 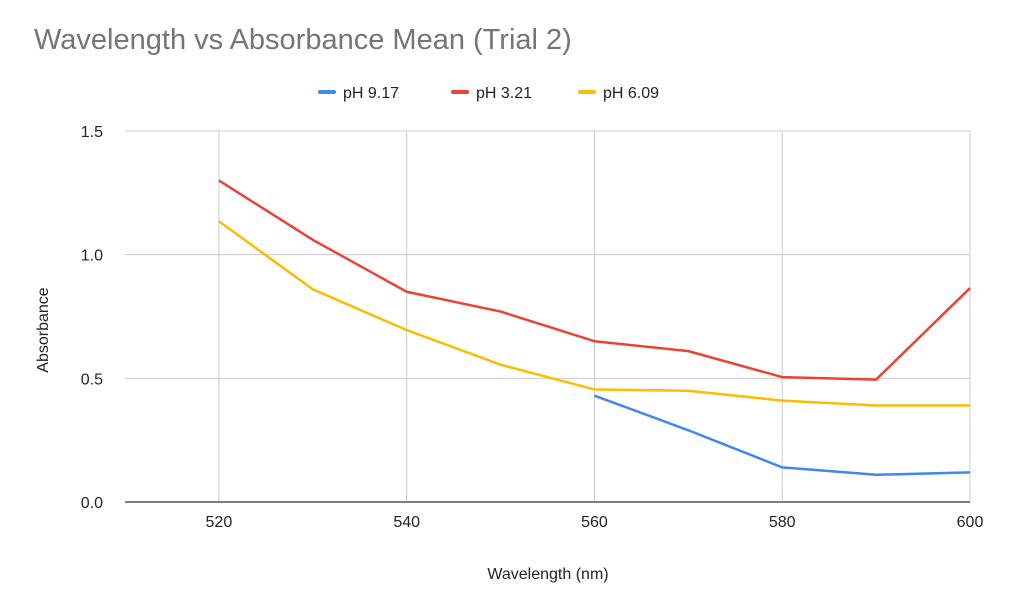 What do you see at coordinates (43, 329) in the screenshot?
I see `y-axis-label: Absorbance` at bounding box center [43, 329].